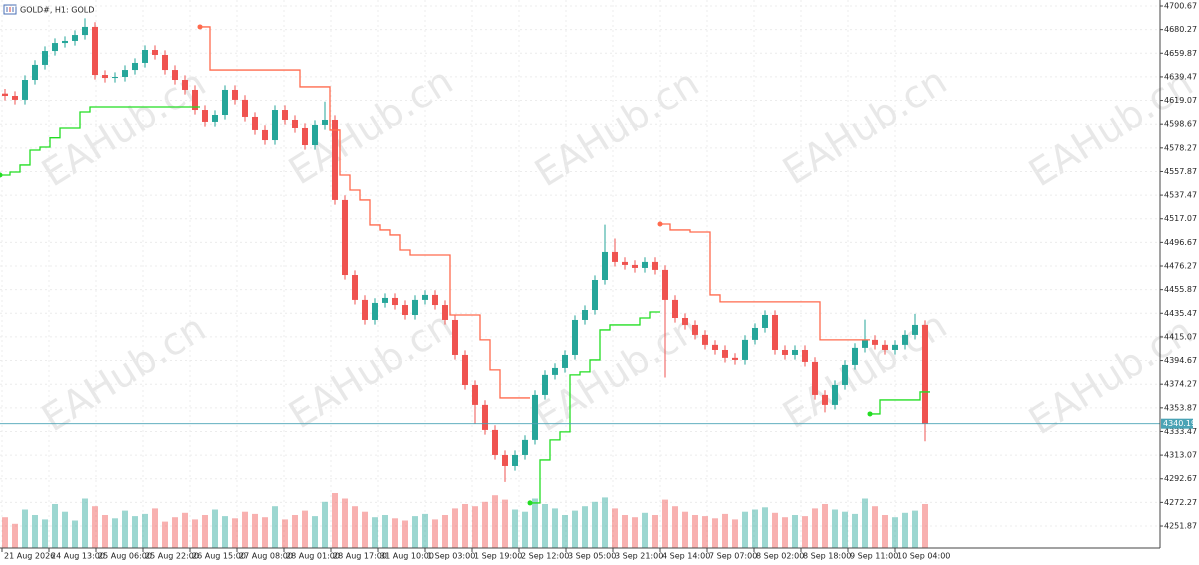 Image resolution: width=1199 pixels, height=565 pixels. What do you see at coordinates (451, 556) in the screenshot?
I see `x-tick-label: 1 Sep 03:00` at bounding box center [451, 556].